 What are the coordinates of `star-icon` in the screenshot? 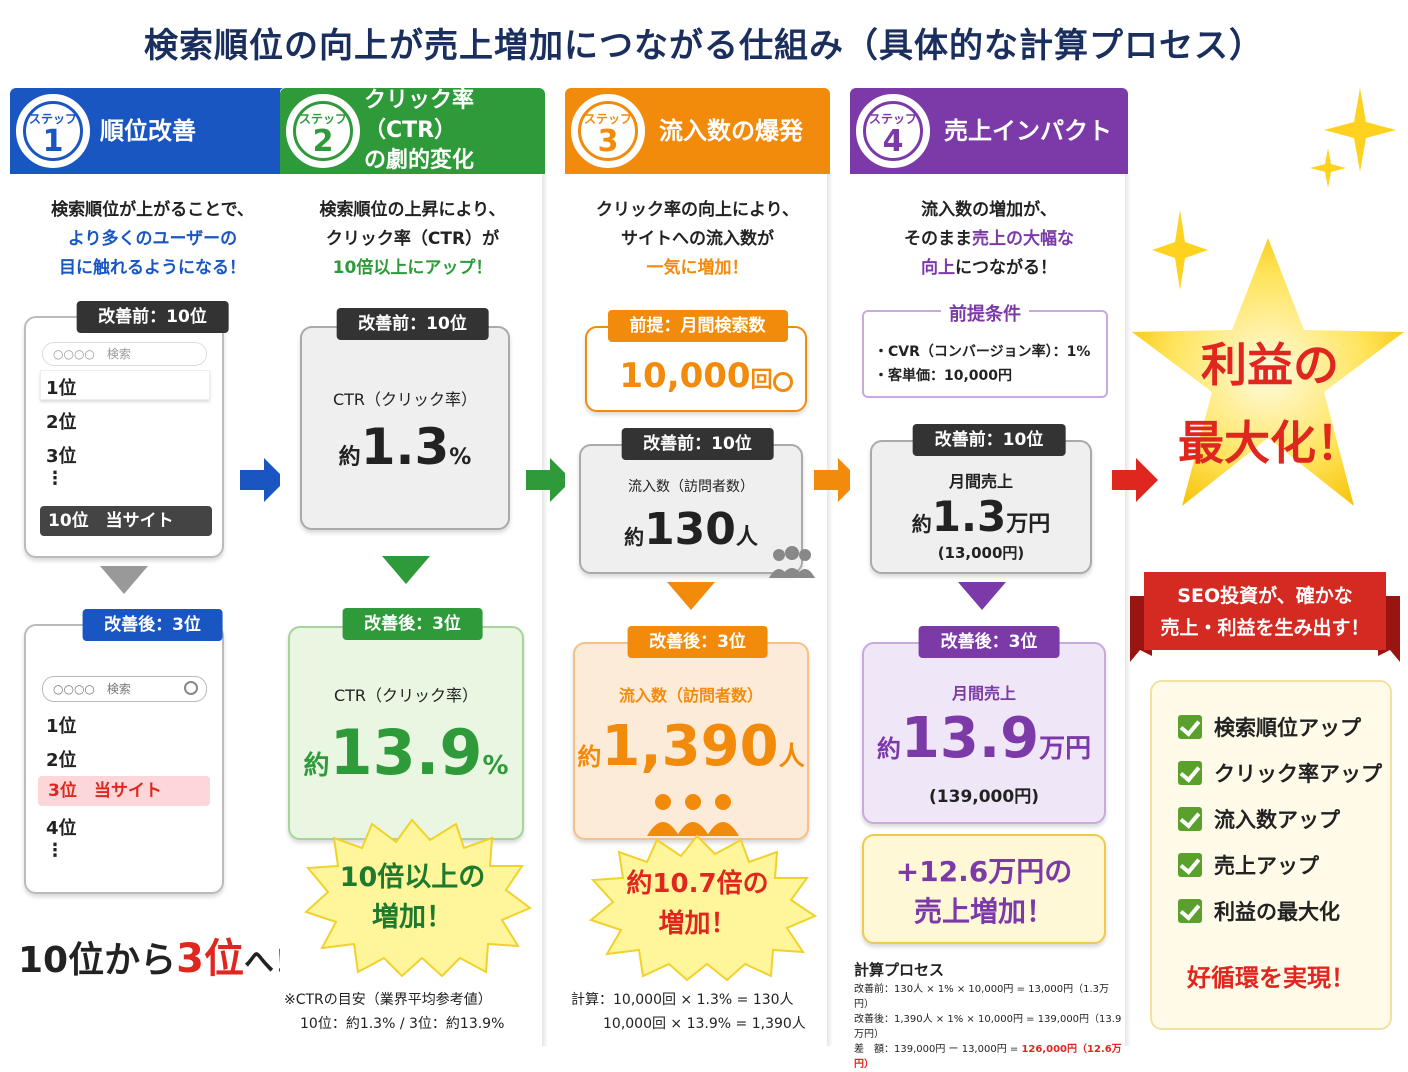 It's located at (1268, 372).